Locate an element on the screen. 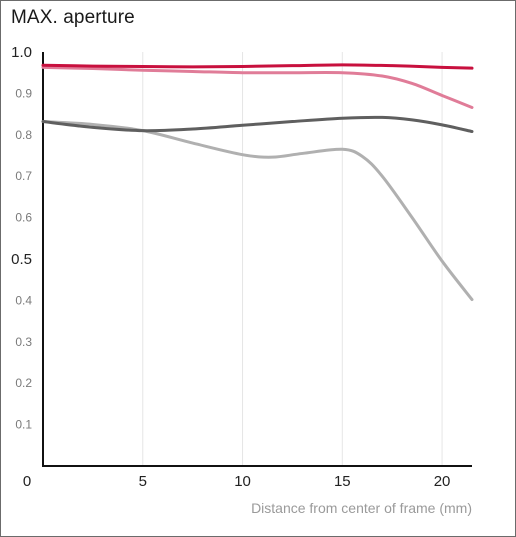 Image resolution: width=516 pixels, height=537 pixels. y-tick-label-0.4: 0.4 is located at coordinates (23, 300).